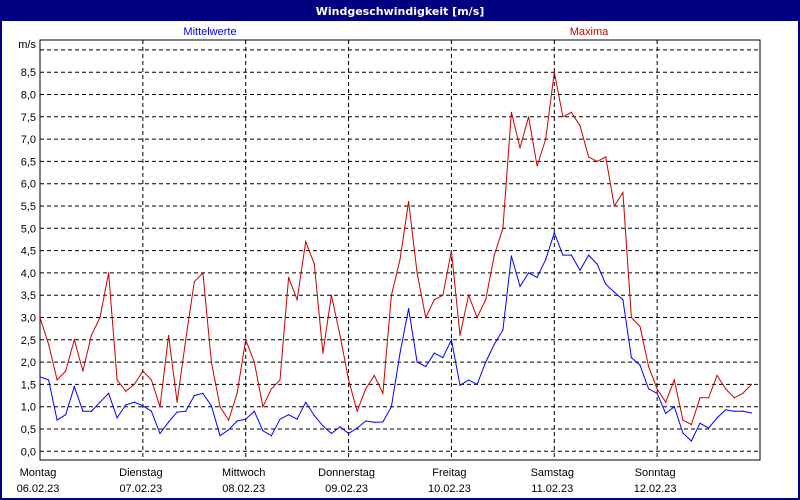  What do you see at coordinates (346, 489) in the screenshot?
I see `x-tick-date: 09.02.23` at bounding box center [346, 489].